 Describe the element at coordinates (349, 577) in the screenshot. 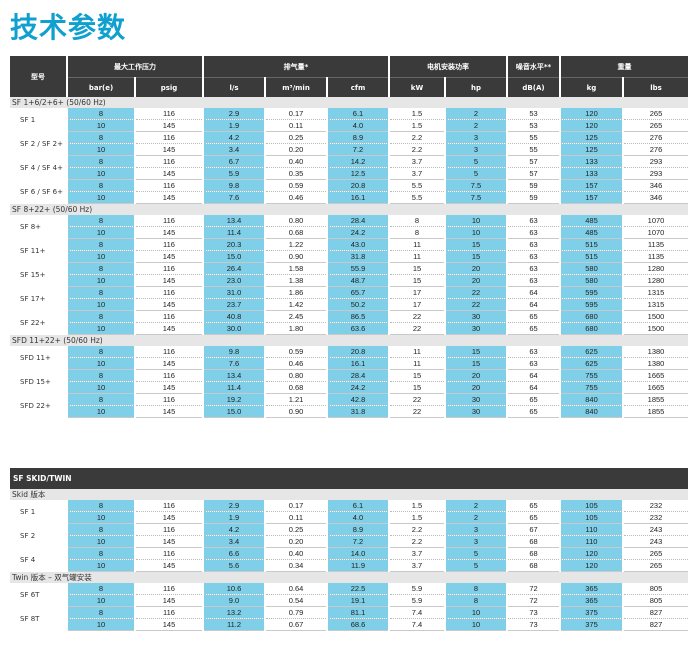

I see `group-title: Twin 版本 – 双气罐安装` at that location.